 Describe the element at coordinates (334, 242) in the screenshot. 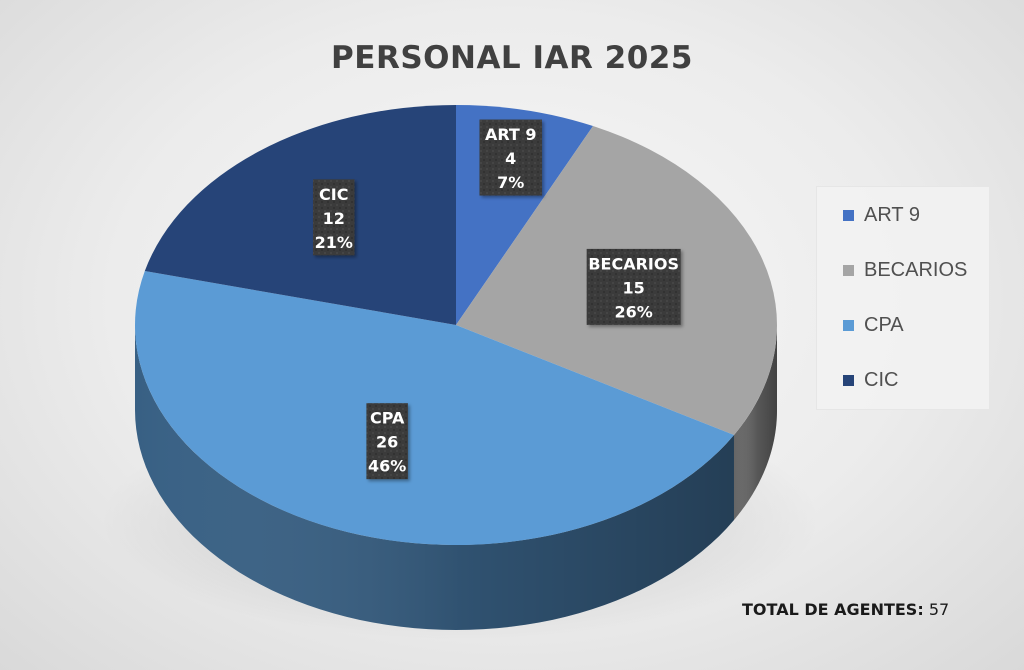

I see `data-label-percent-cic: 21%` at that location.